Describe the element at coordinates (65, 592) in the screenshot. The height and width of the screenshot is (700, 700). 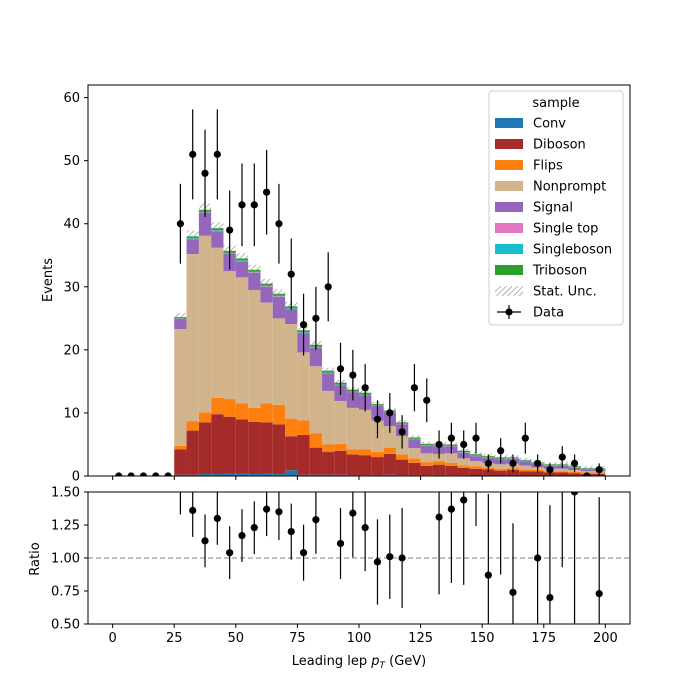
I see `ratio-y-tick-label: 0.75` at that location.